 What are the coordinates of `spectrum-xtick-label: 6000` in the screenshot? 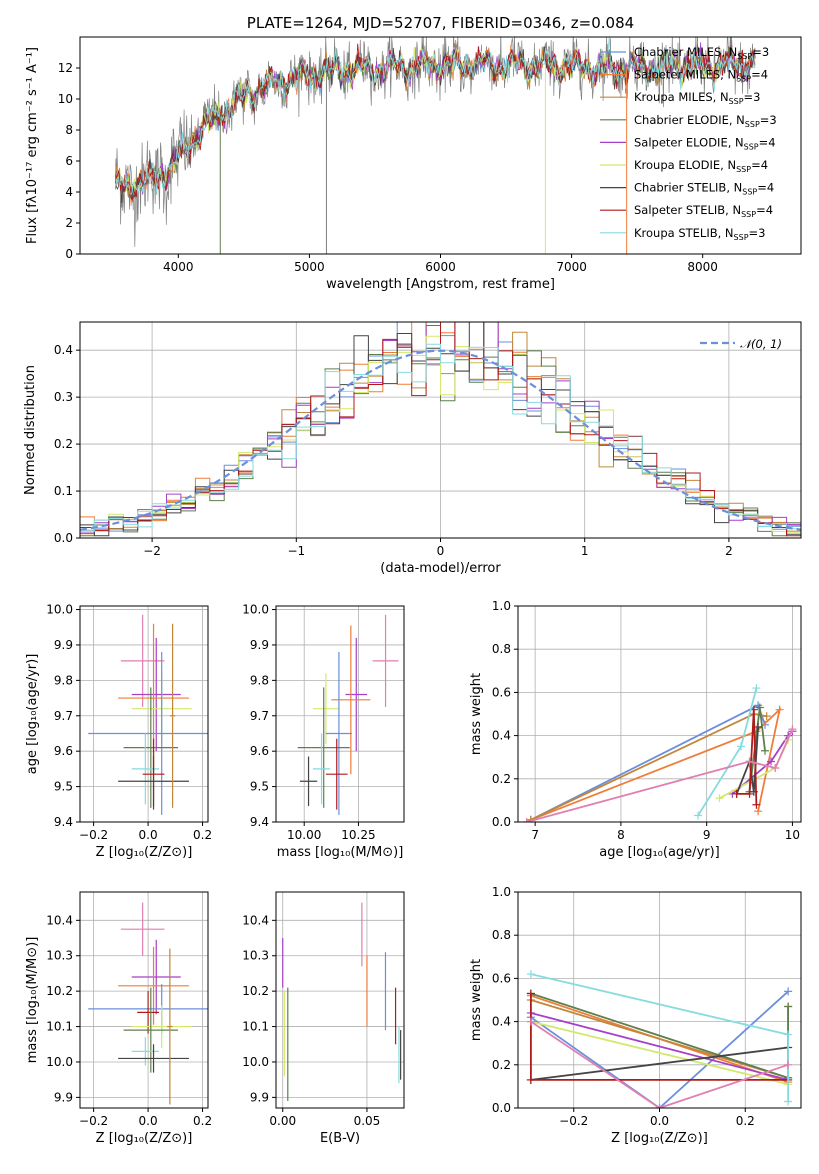 It's located at (440, 267).